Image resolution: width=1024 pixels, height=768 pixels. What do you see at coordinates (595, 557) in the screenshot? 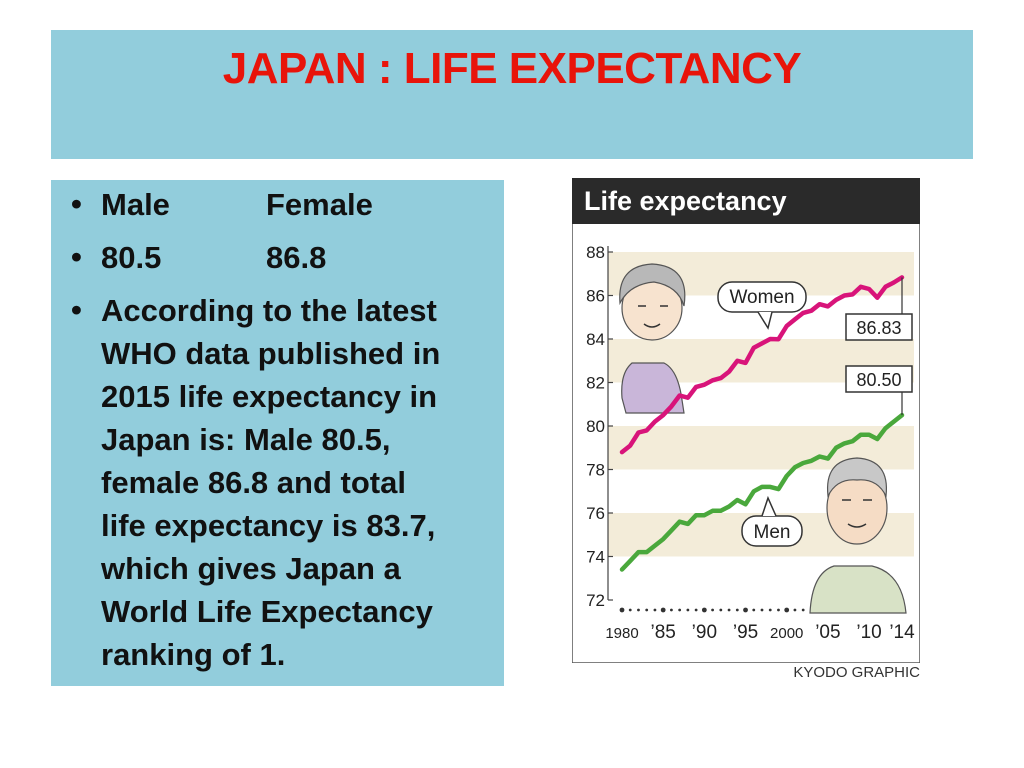
I see `y-tick-label: 74` at bounding box center [595, 557].